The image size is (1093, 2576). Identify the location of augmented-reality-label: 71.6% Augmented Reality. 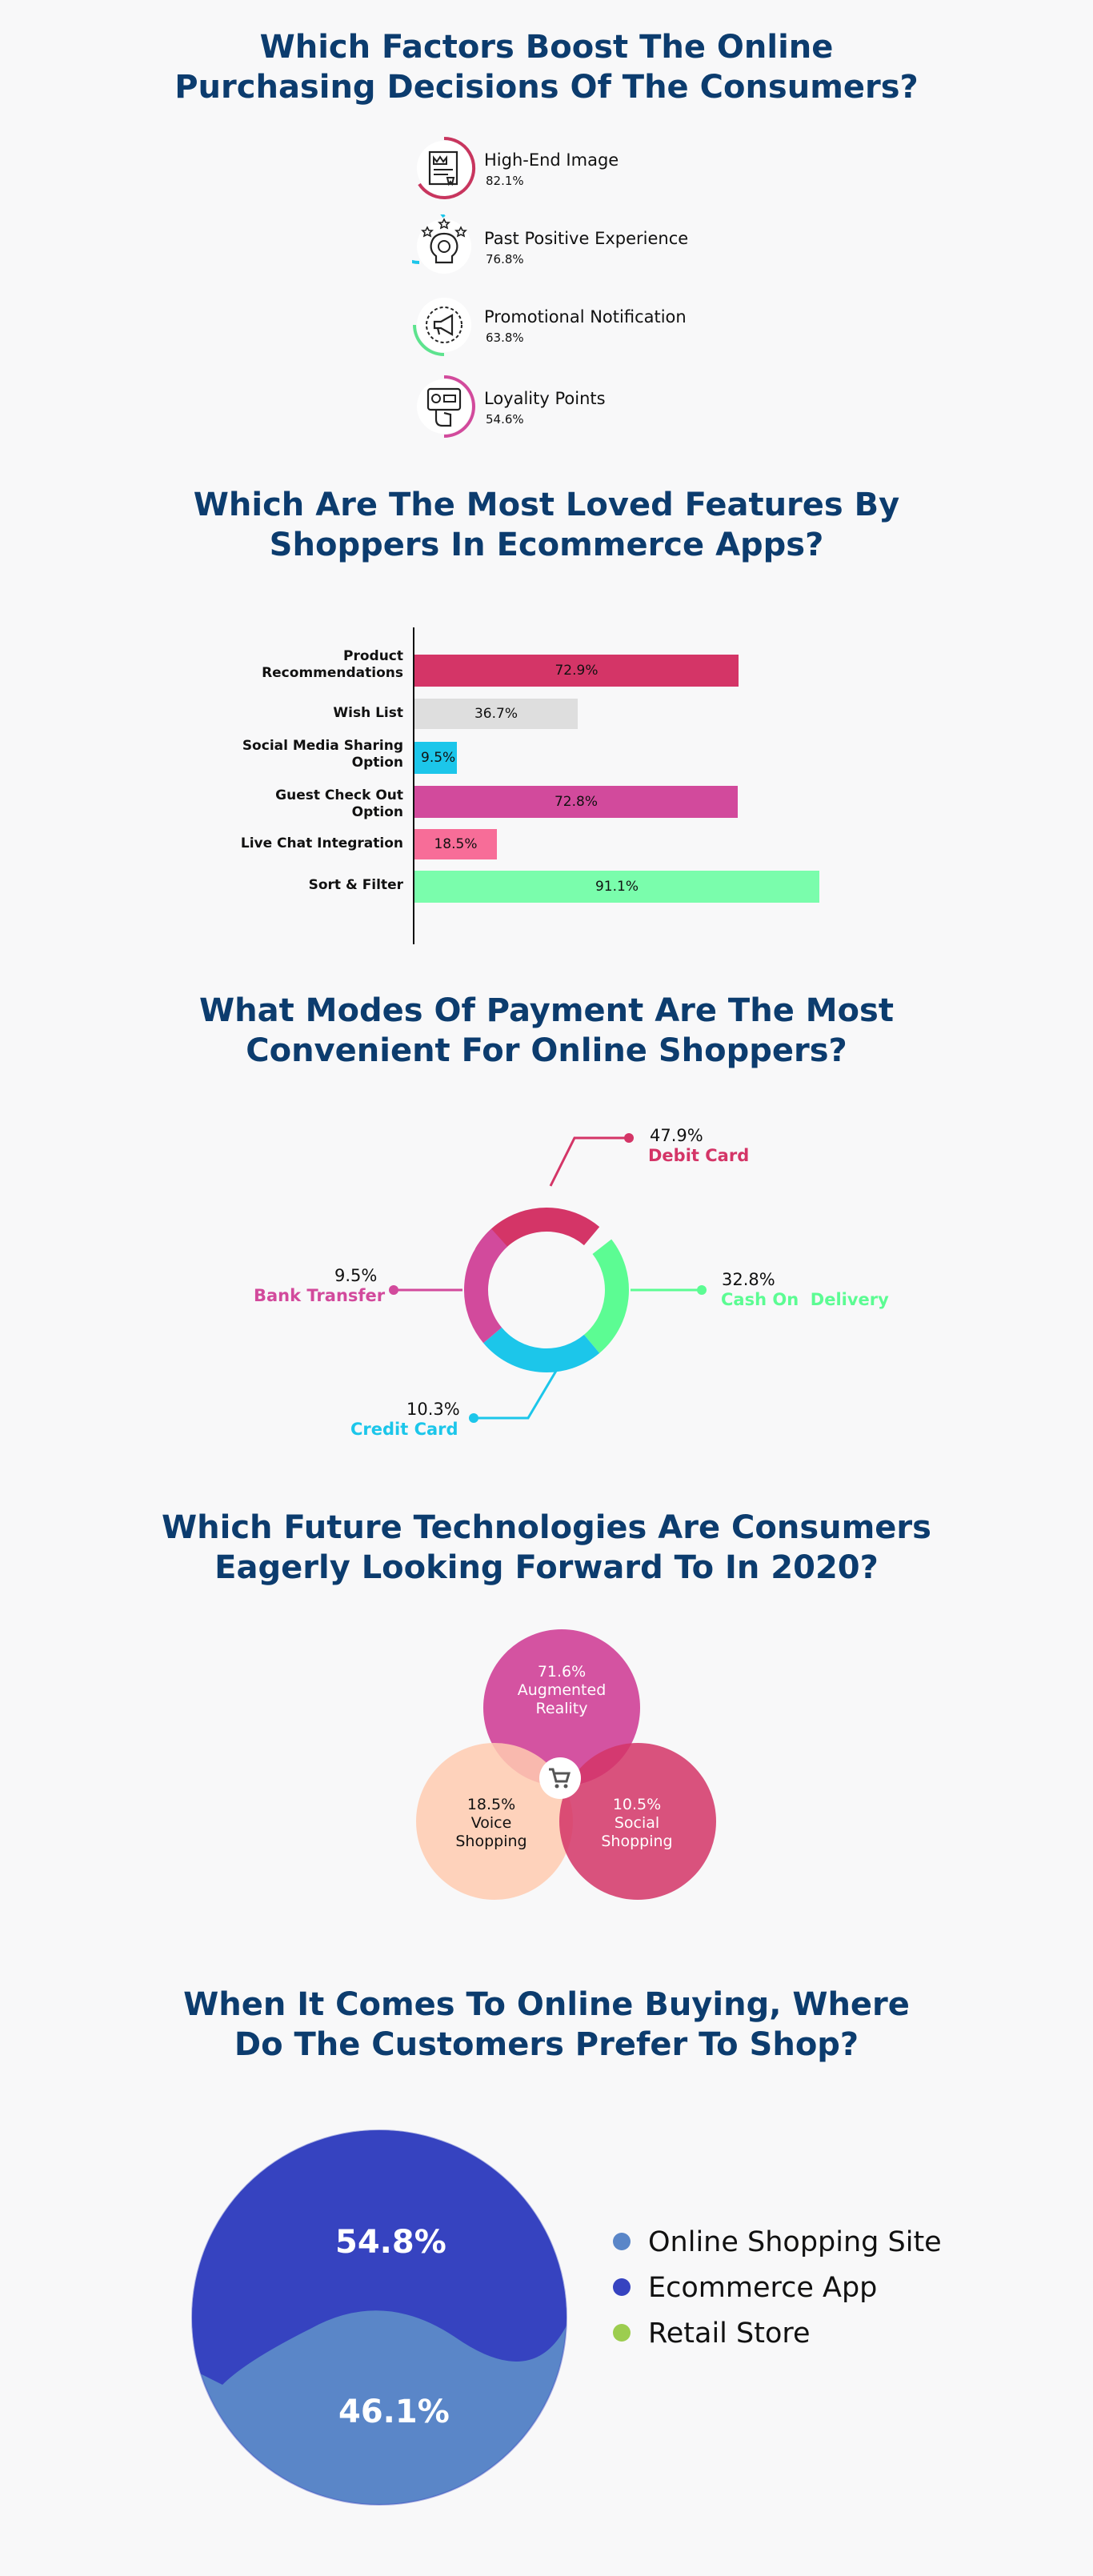
(562, 1690).